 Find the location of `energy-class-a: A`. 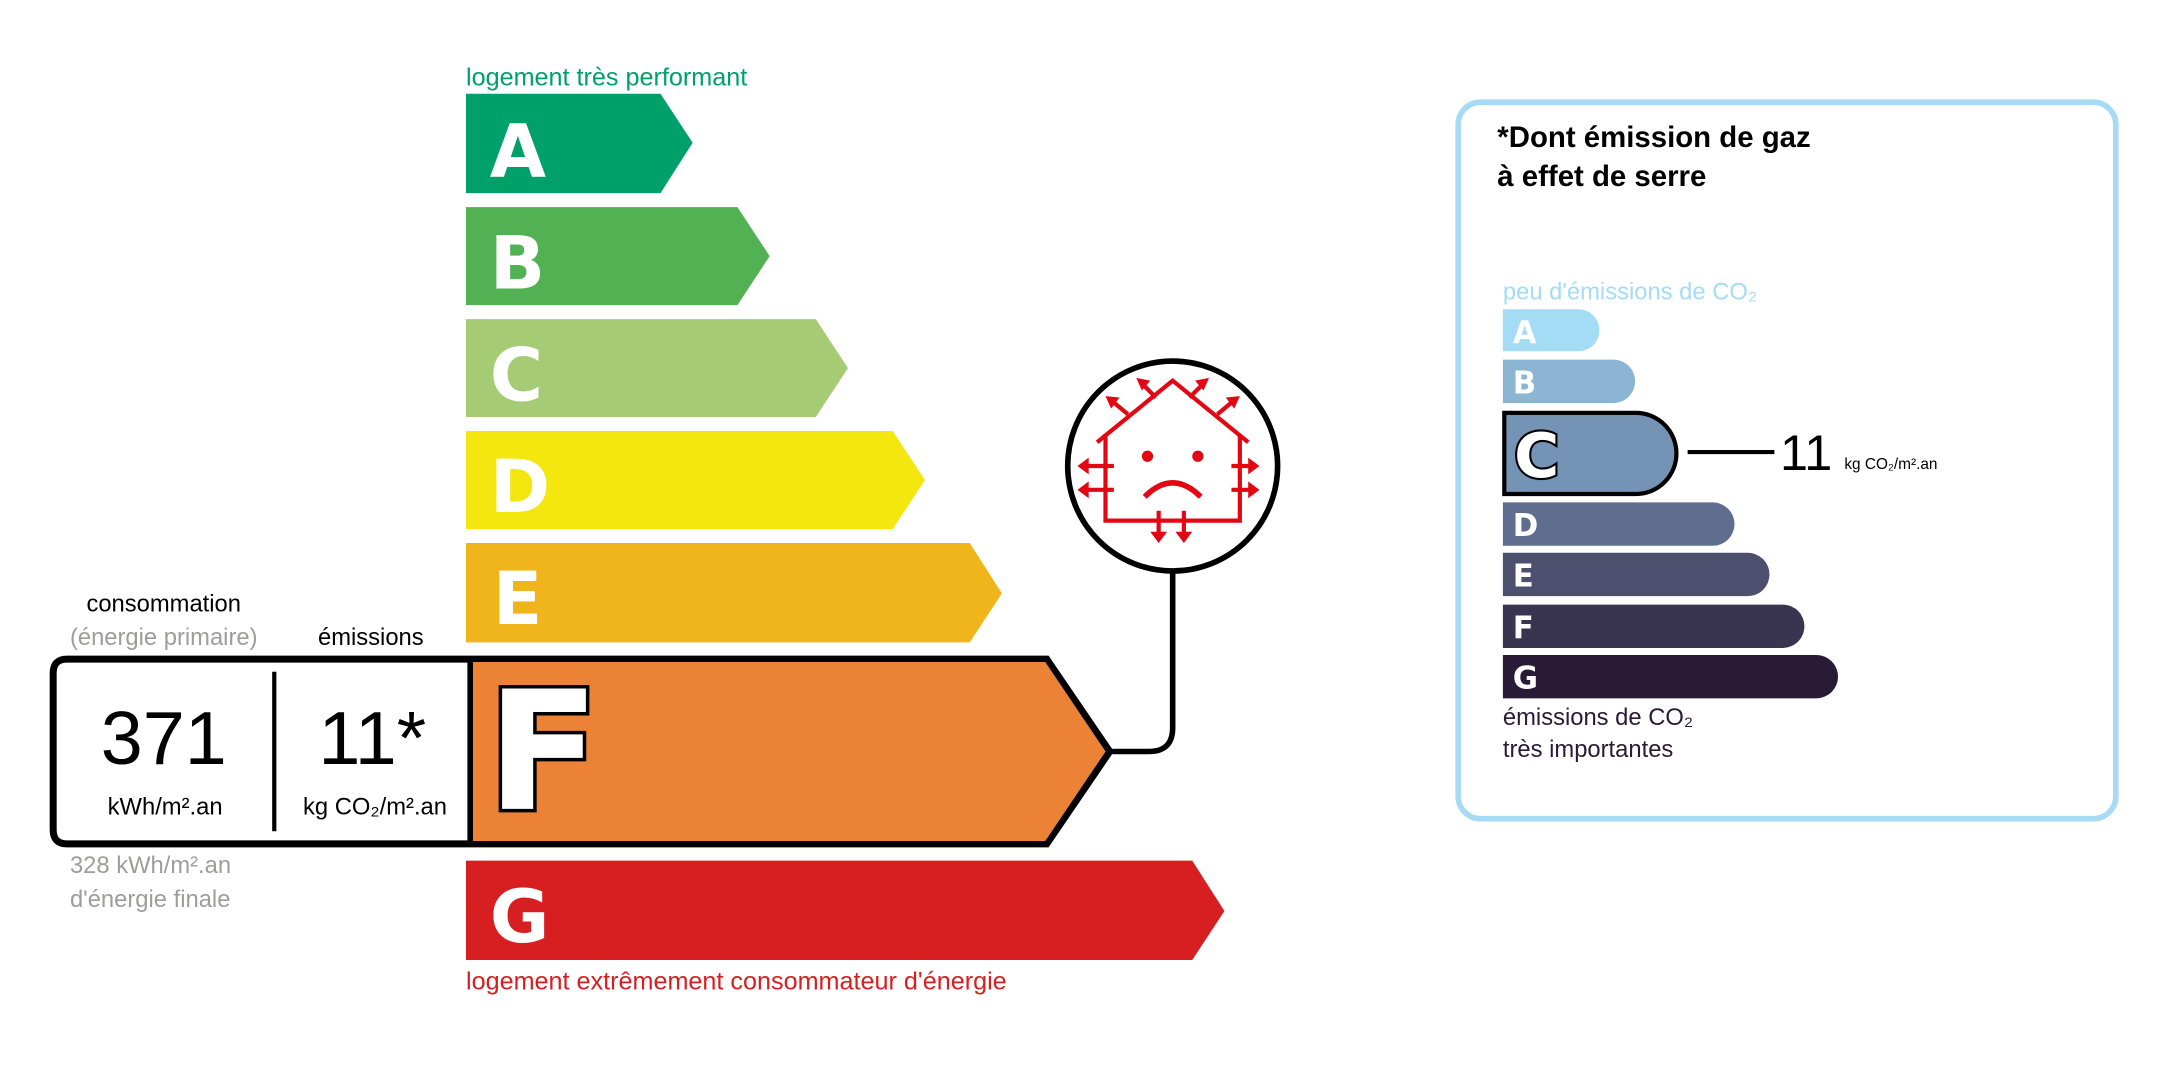

energy-class-a: A is located at coordinates (579, 143).